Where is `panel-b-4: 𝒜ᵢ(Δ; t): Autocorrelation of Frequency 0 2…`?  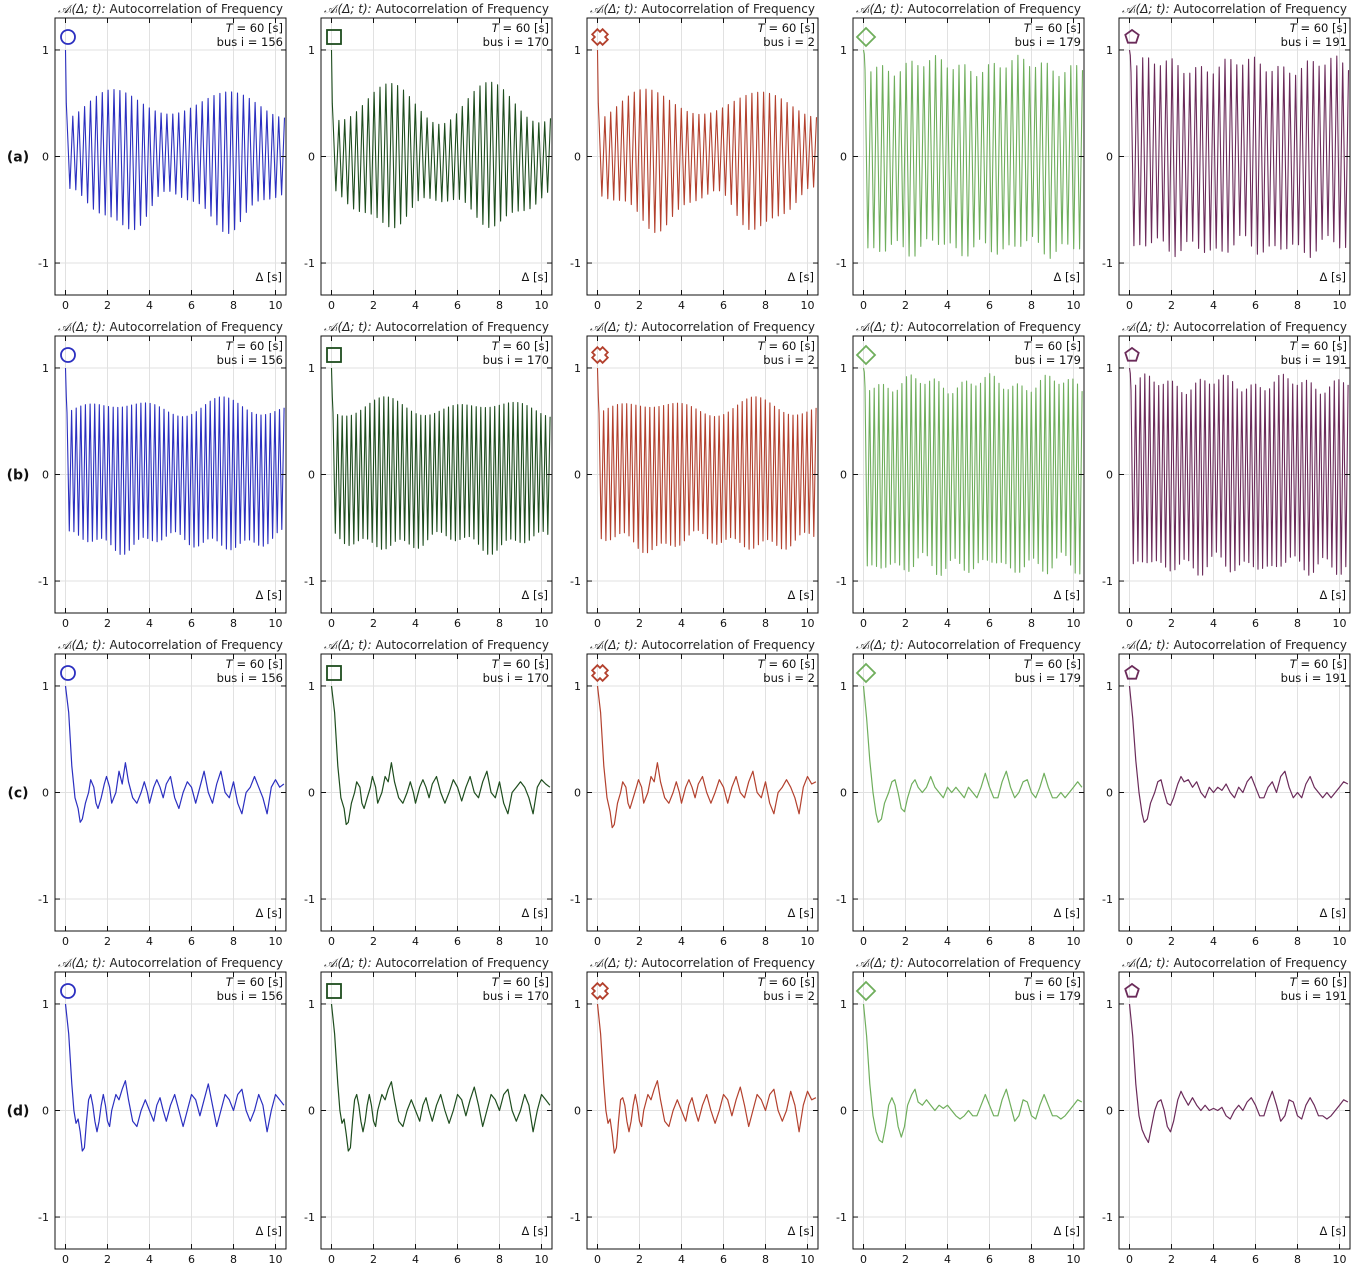
panel-b-4: 𝒜ᵢ(Δ; t): Autocorrelation of Frequency 0 2… is located at coordinates (960, 475).